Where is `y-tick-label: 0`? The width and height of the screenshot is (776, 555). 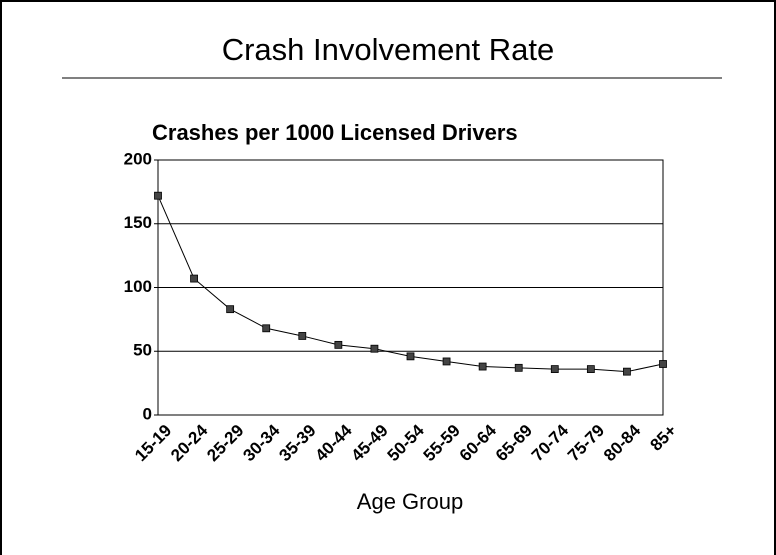 y-tick-label: 0 is located at coordinates (147, 413).